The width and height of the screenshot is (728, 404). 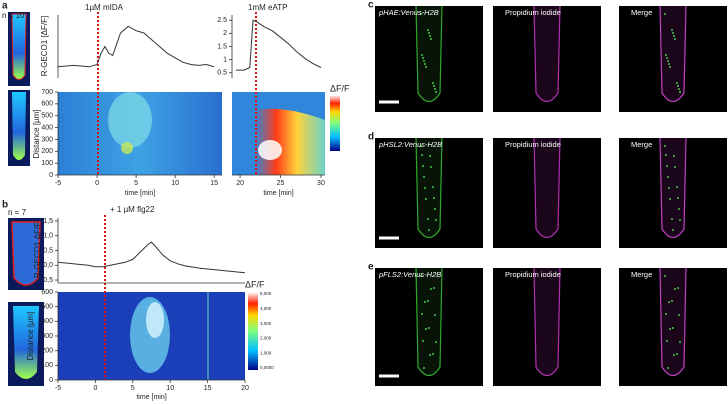 I want to click on colorbar-tick-label: 4,000, so click(x=266, y=308).